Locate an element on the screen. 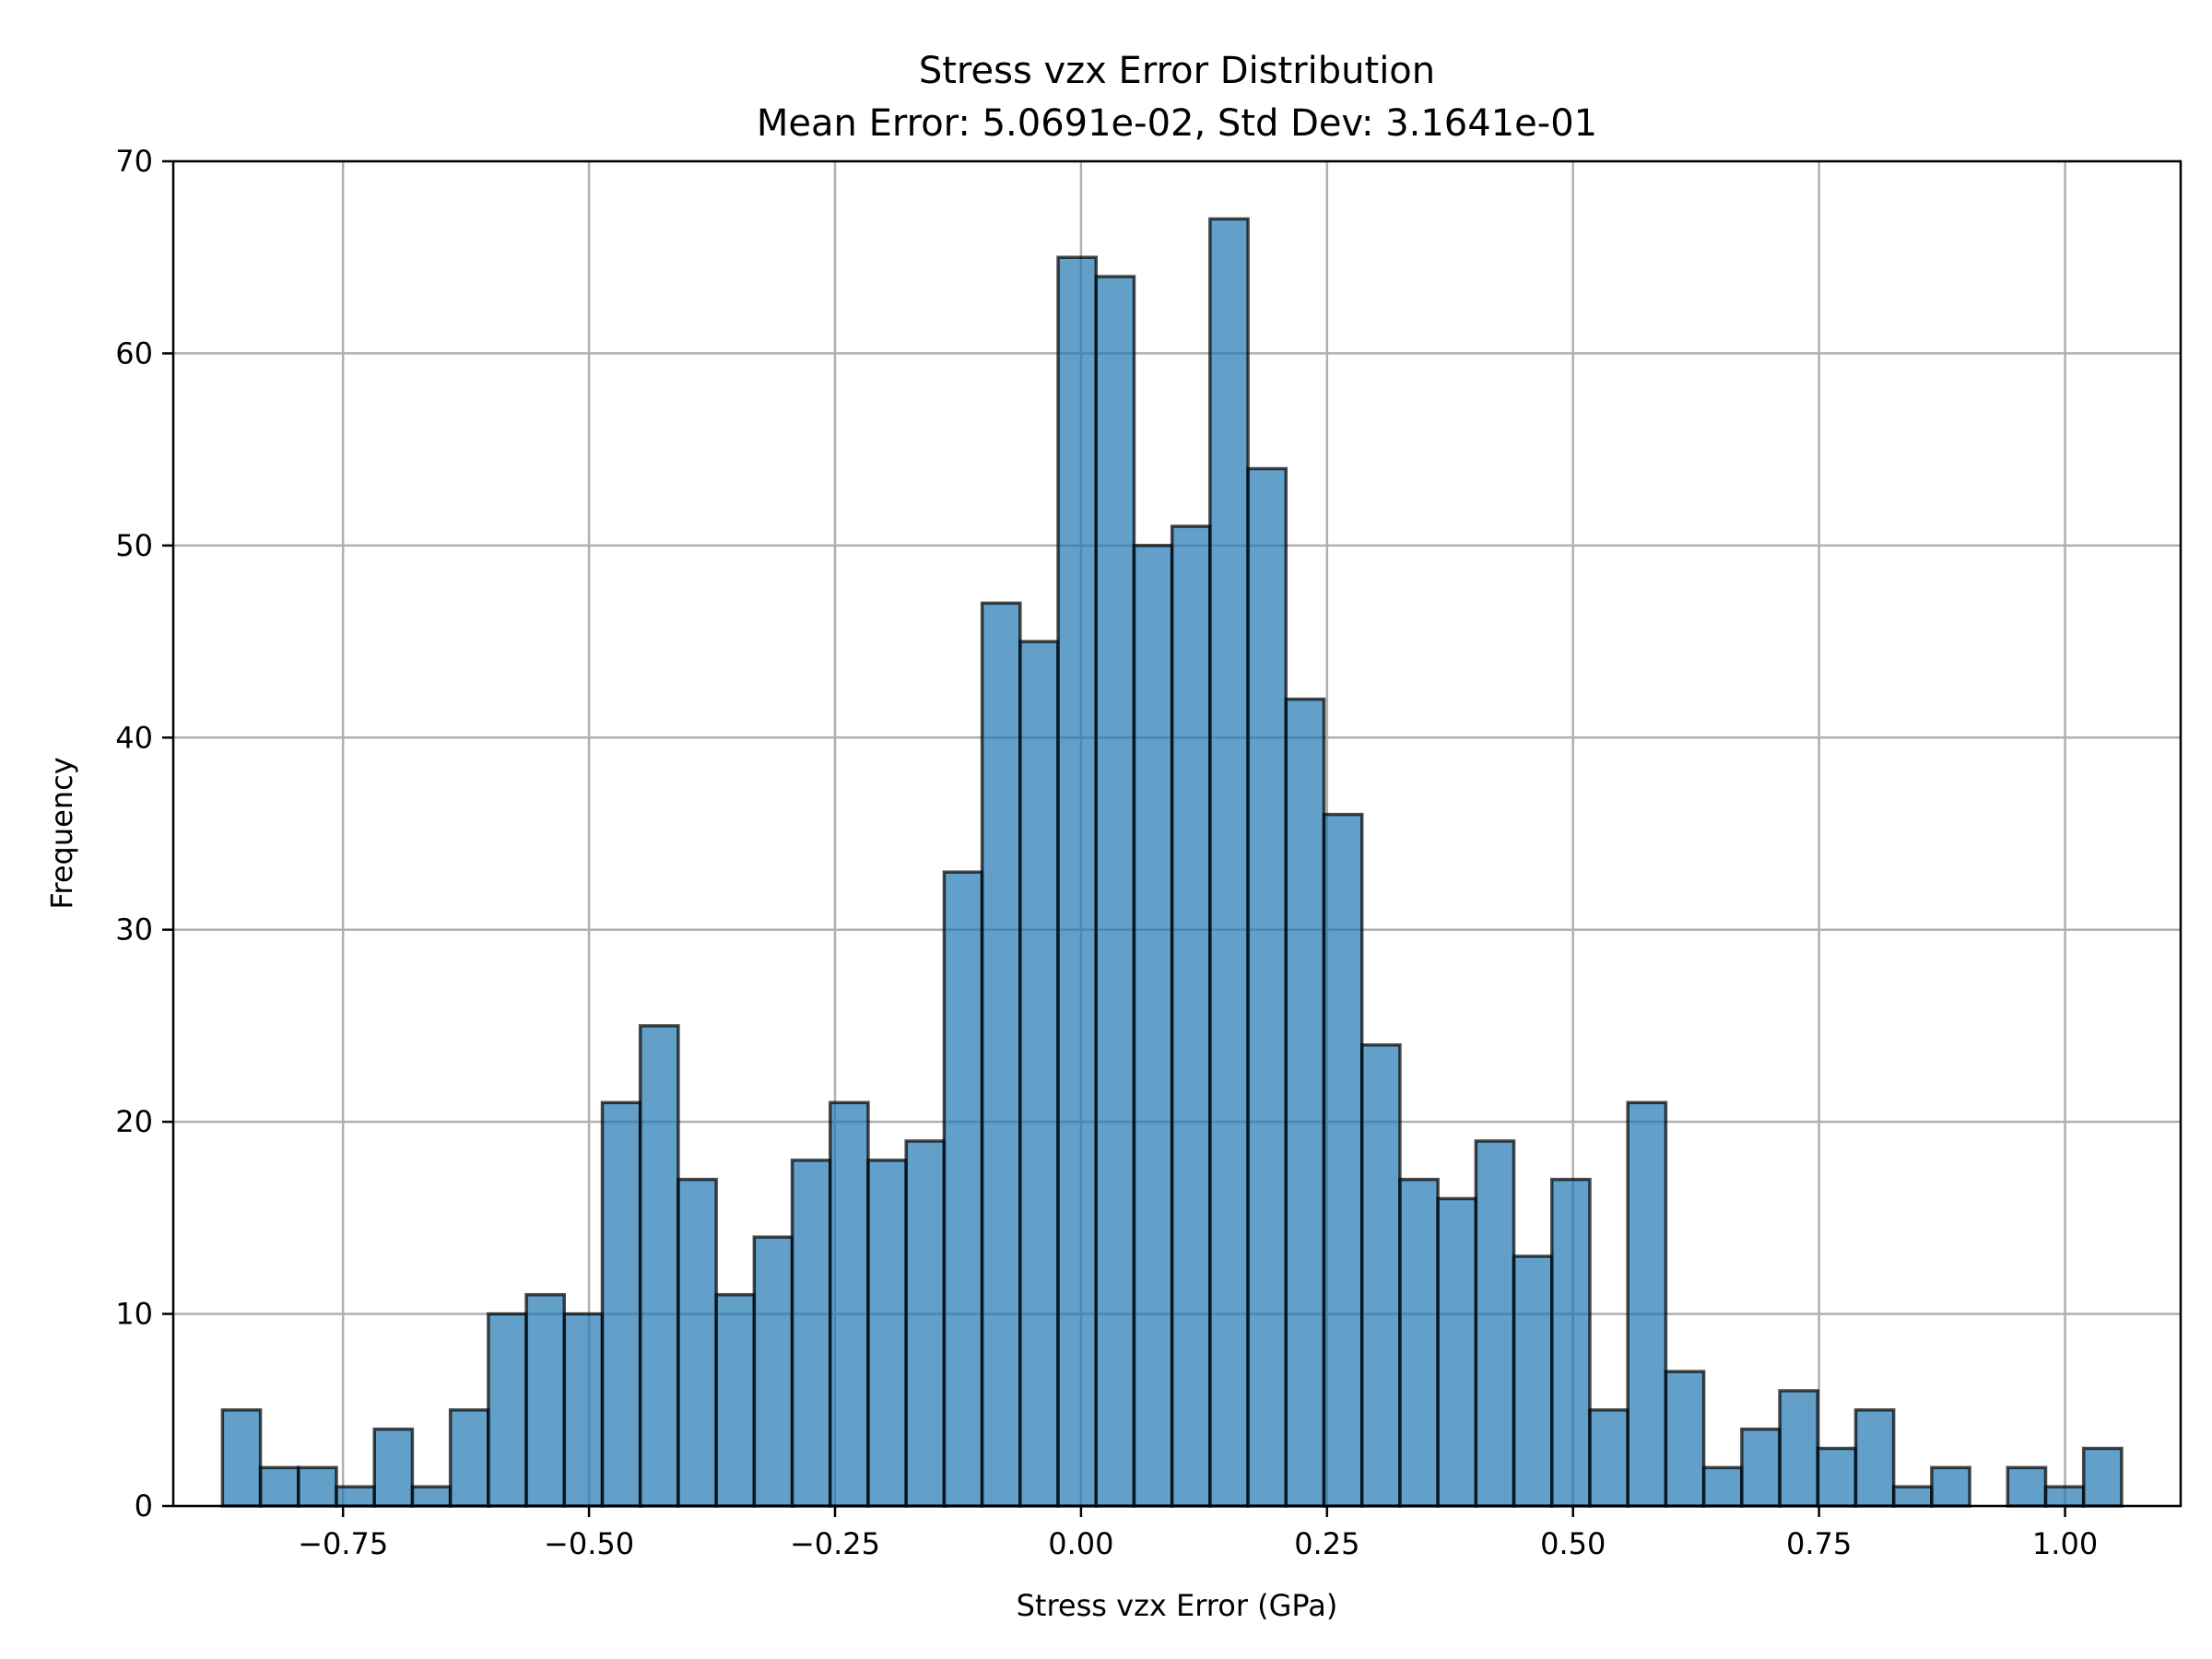 This screenshot has width=2212, height=1659. y-axis-ticks: 0 10 20 30 40 50 60 70 is located at coordinates (144, 834).